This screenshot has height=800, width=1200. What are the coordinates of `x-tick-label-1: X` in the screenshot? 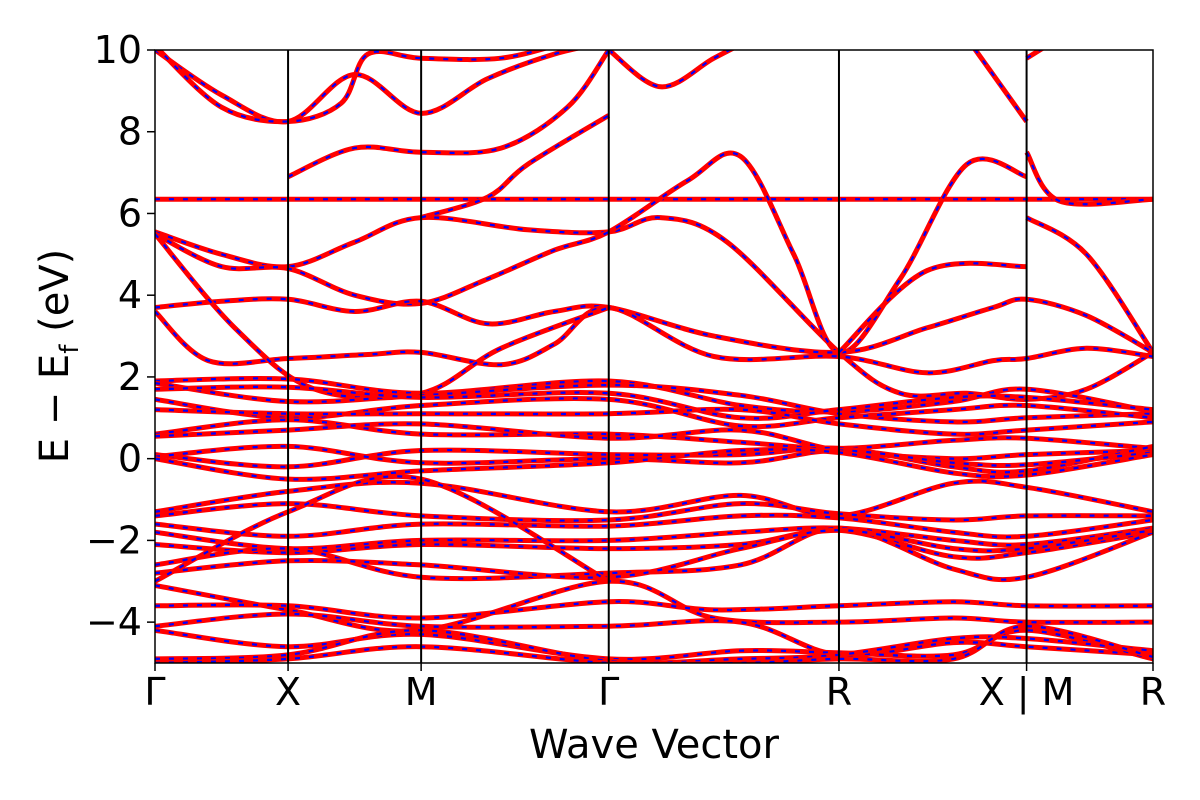 It's located at (288, 692).